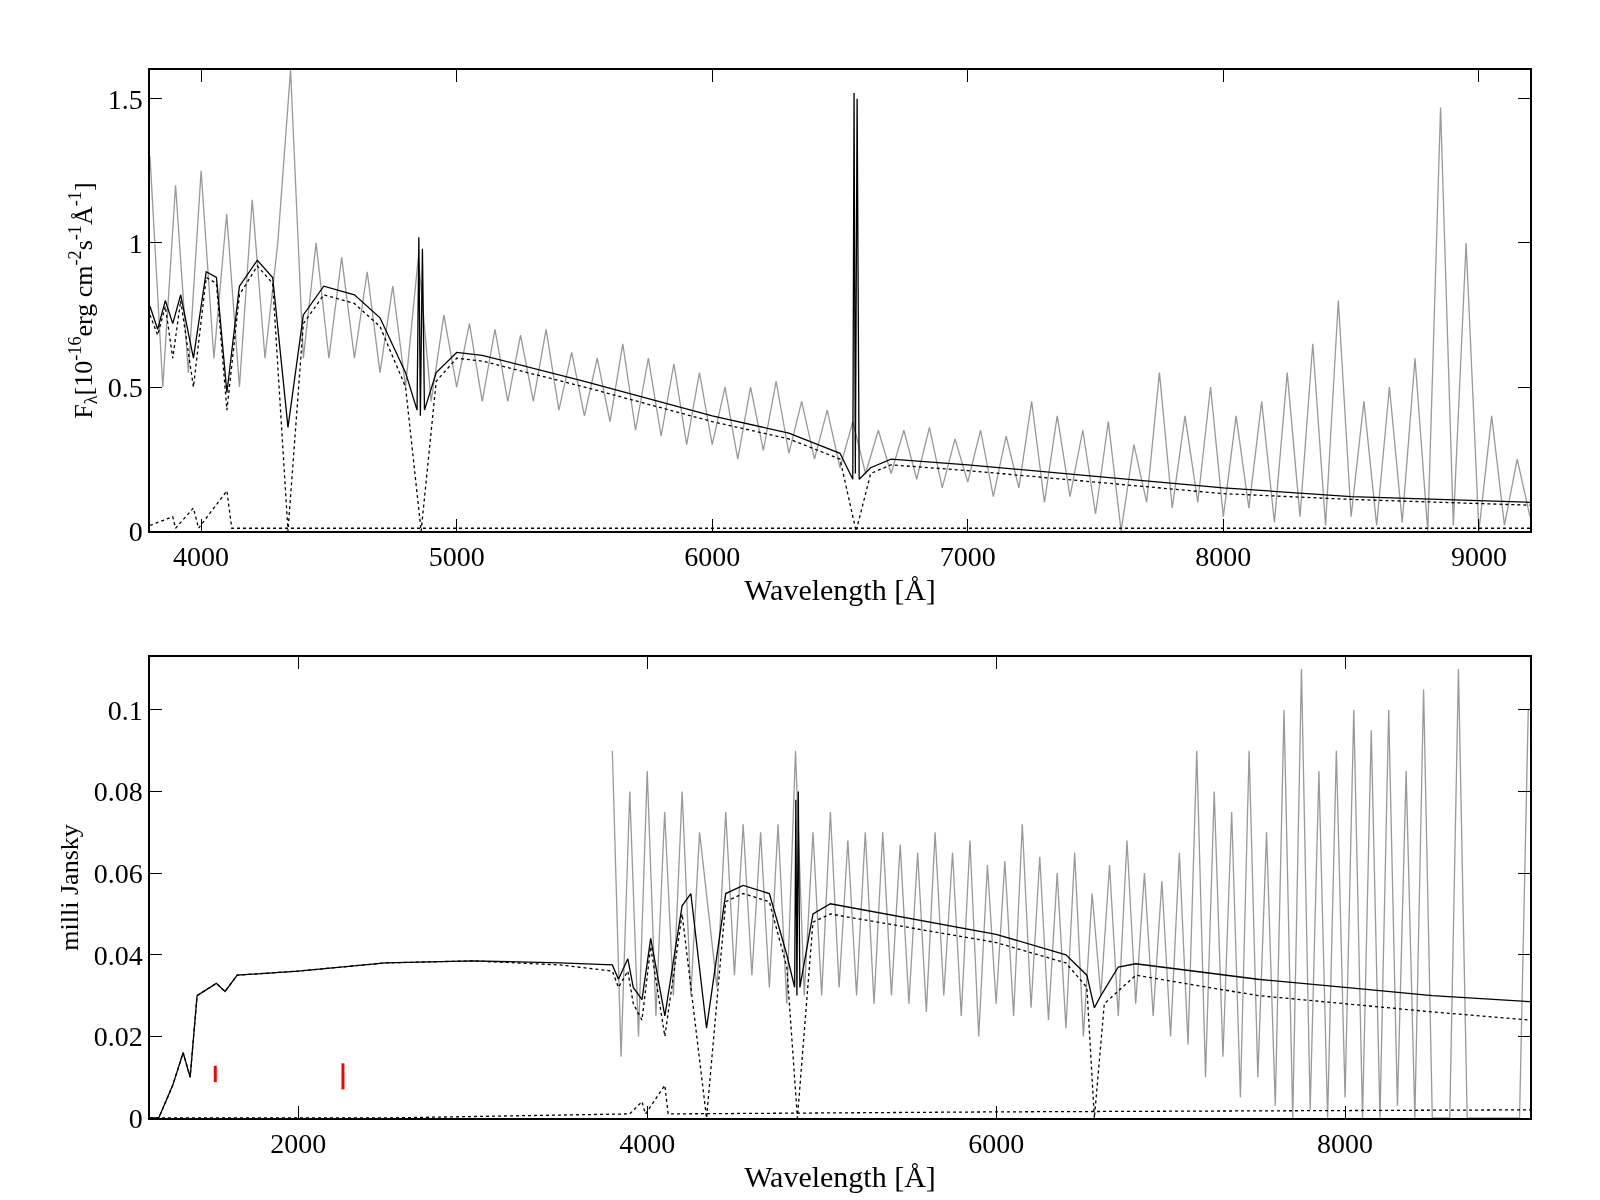  What do you see at coordinates (298, 1144) in the screenshot?
I see `x-tick-label: 2000` at bounding box center [298, 1144].